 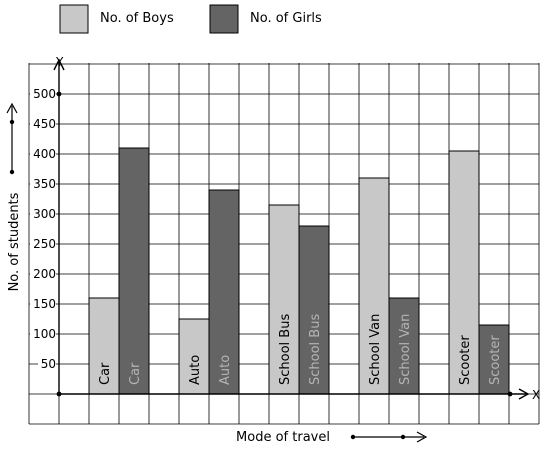 I want to click on y-axis-letter: Y, so click(x=59, y=62).